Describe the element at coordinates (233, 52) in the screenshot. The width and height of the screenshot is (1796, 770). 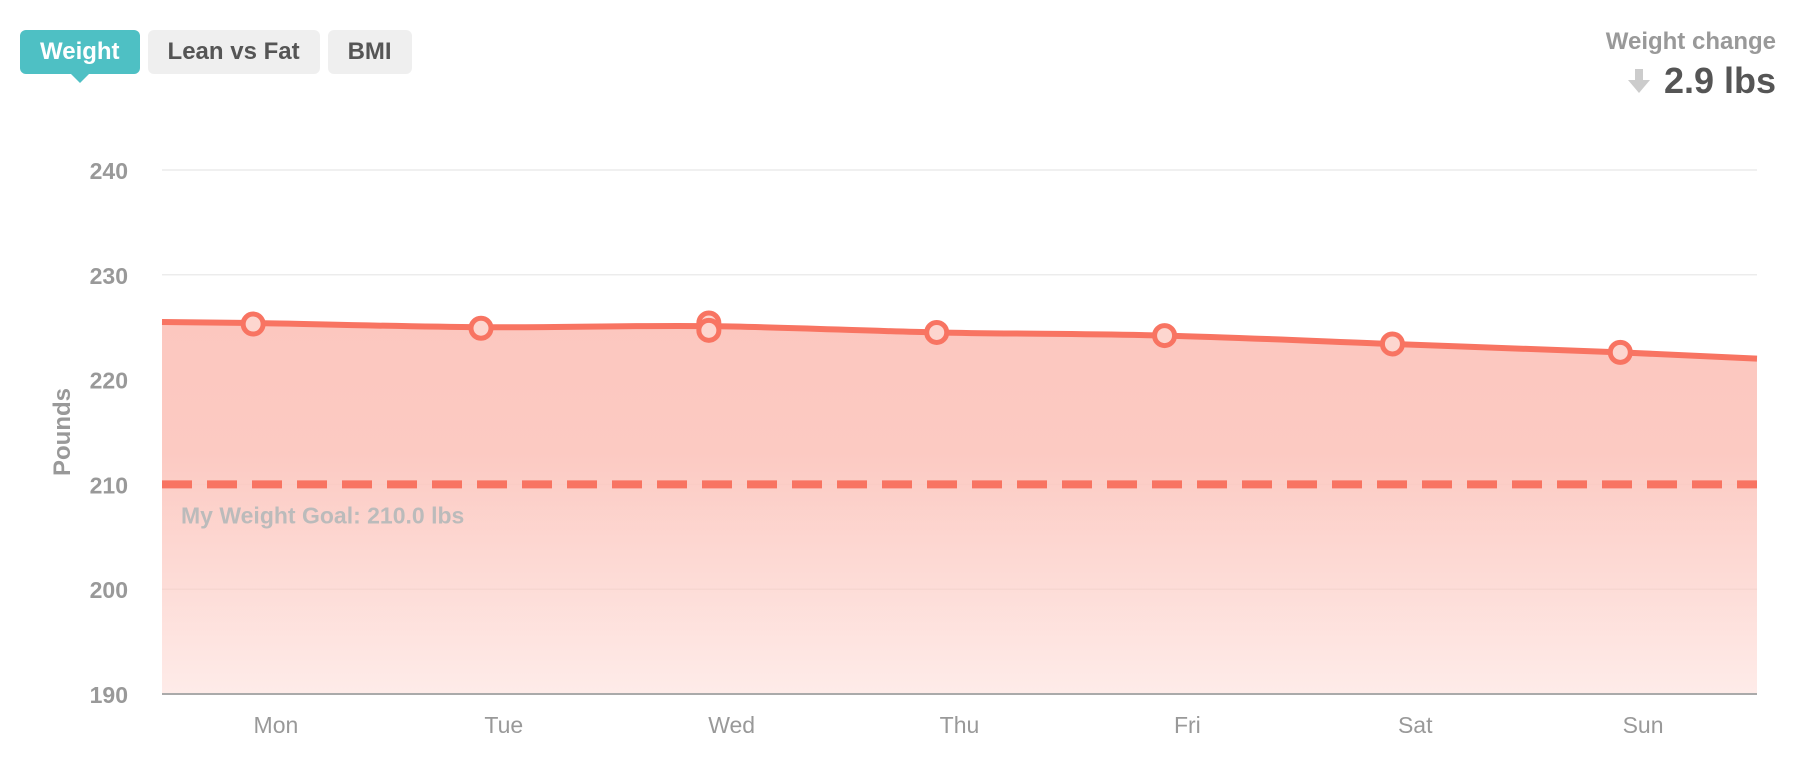
I see `tab-lean-vs-fat: Lean vs Fat` at that location.